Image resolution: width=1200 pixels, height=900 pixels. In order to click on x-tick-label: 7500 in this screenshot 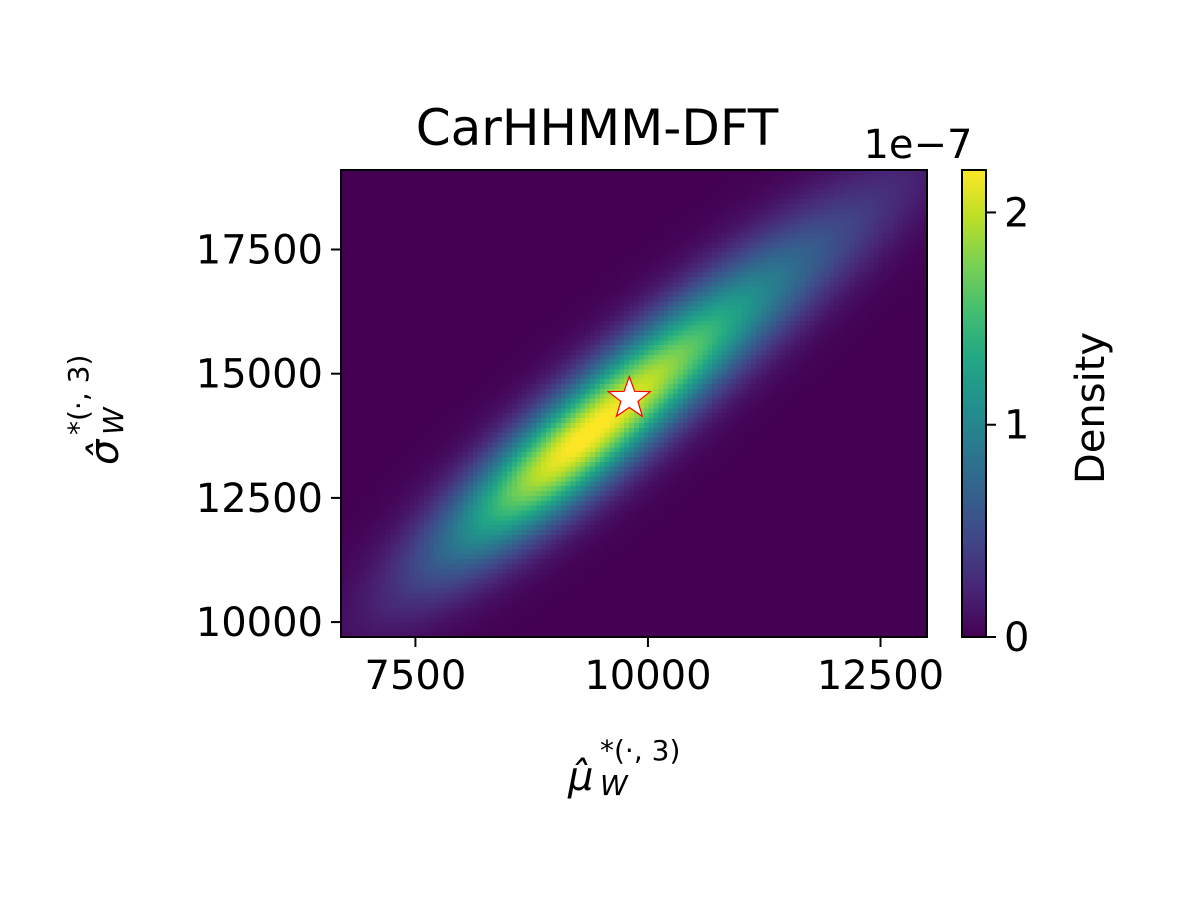, I will do `click(416, 676)`.